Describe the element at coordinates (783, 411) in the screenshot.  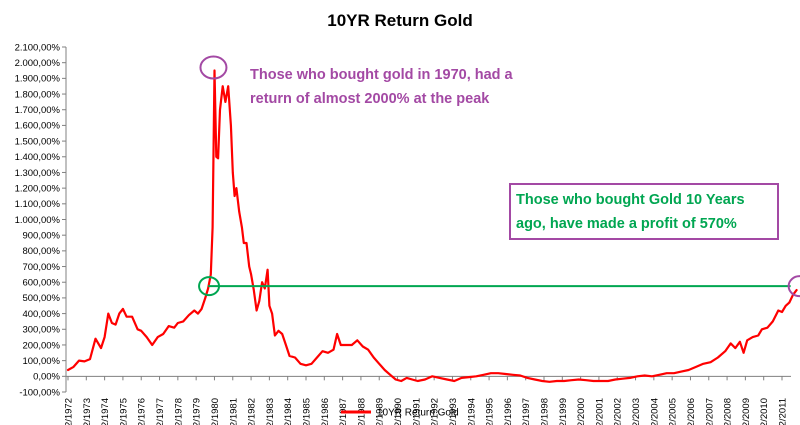
I see `x-tick-label: 1/02/2011` at that location.